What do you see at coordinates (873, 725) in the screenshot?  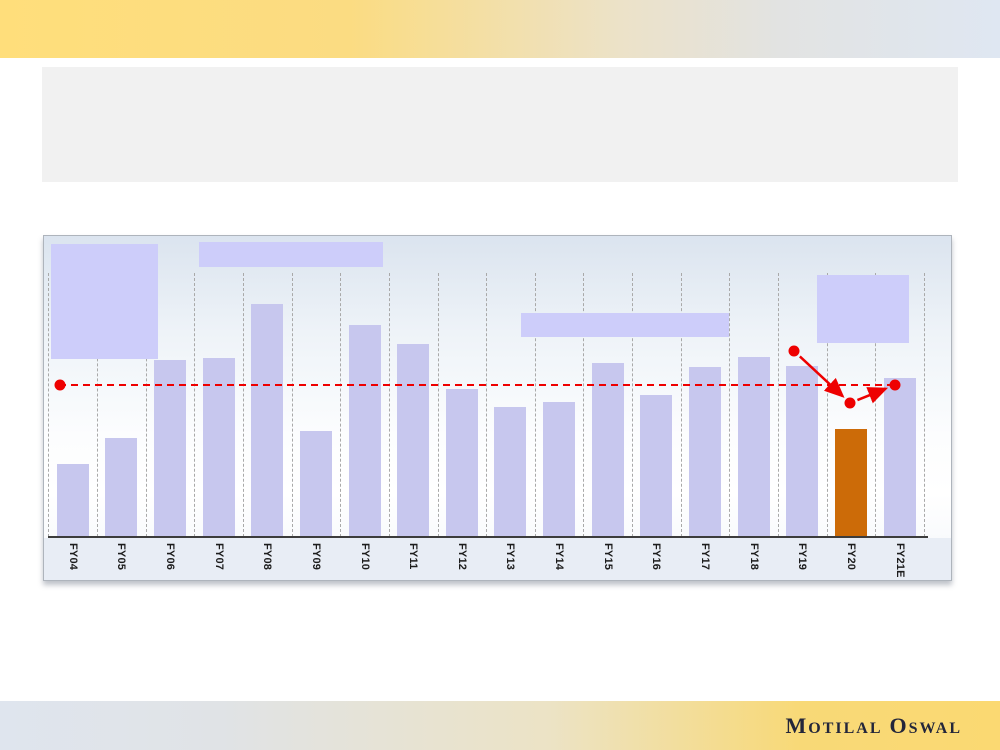 I see `motilal-oswal-logo: MOTILAL OSWAL` at bounding box center [873, 725].